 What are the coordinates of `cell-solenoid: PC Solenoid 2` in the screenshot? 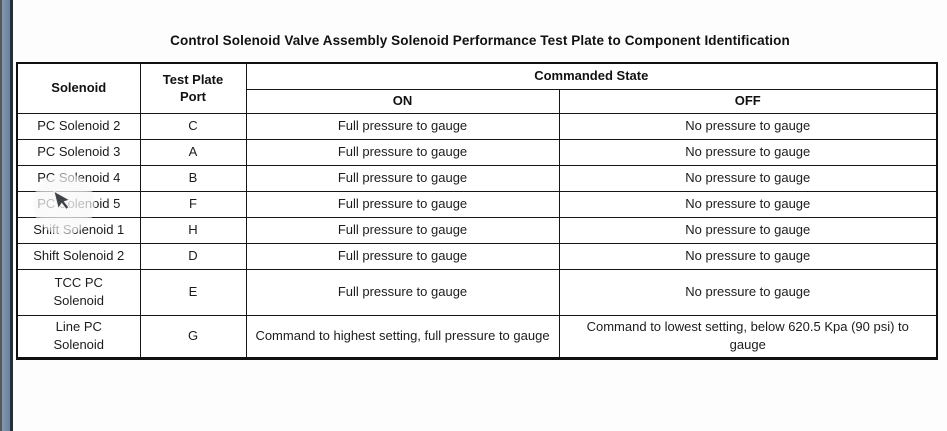 It's located at (78, 126).